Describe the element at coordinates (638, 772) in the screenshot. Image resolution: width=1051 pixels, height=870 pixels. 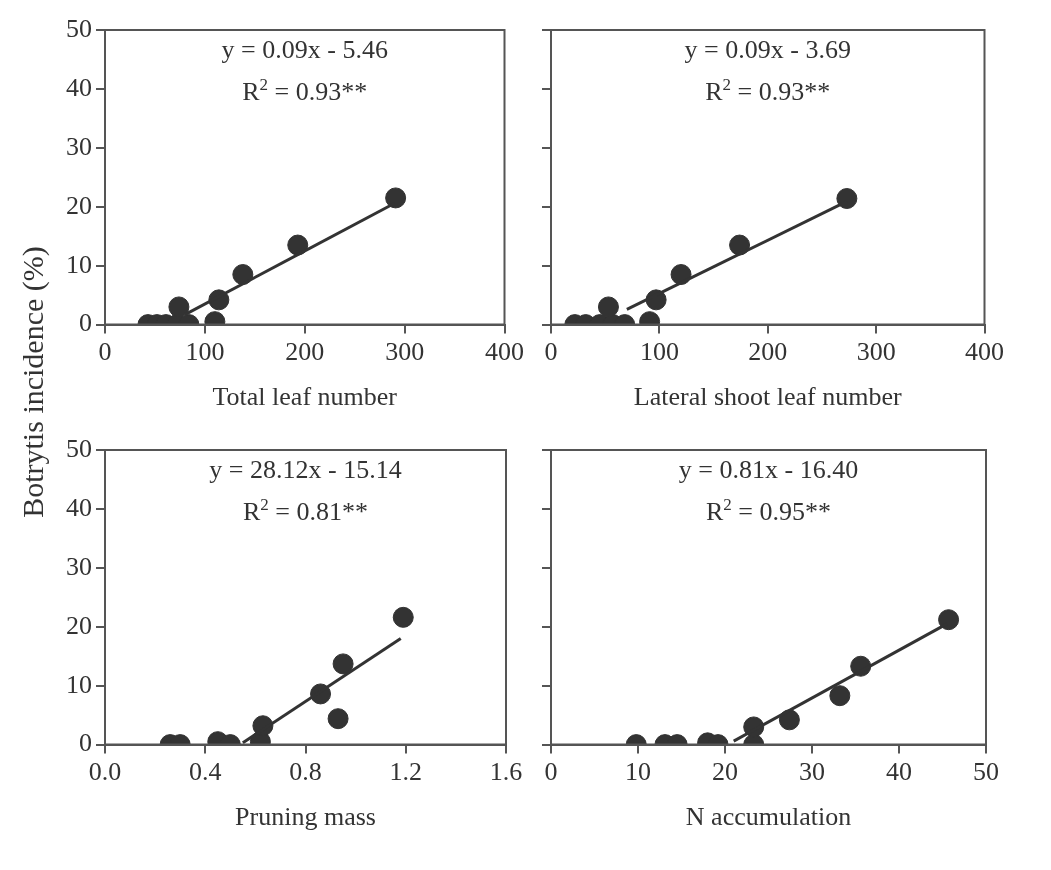
I see `x-tick-label: 10` at that location.